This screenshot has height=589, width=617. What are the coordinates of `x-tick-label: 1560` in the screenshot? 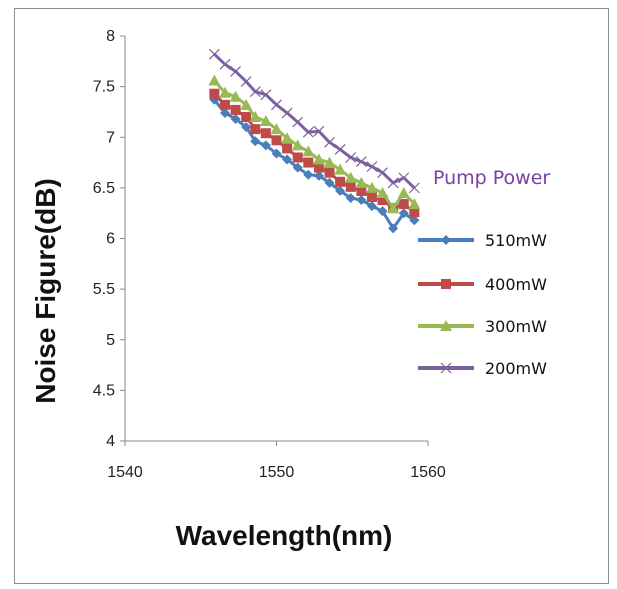 It's located at (428, 472).